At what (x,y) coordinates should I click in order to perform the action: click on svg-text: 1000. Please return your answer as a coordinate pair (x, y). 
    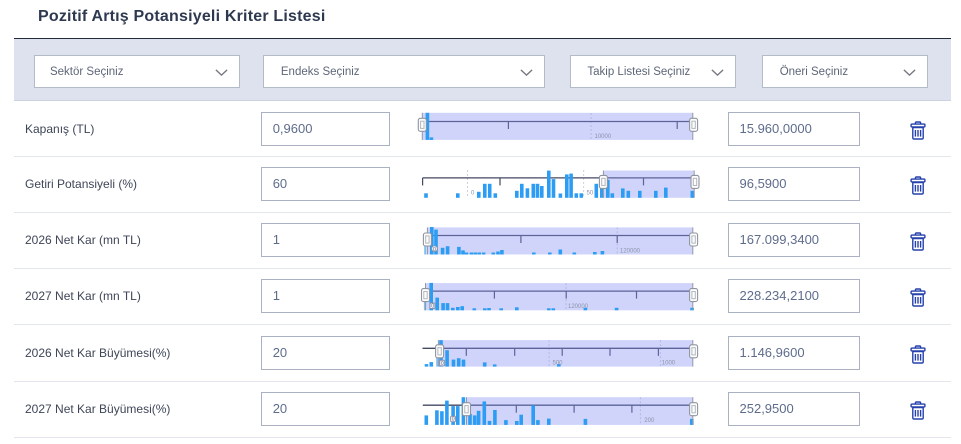
    Looking at the image, I should click on (669, 363).